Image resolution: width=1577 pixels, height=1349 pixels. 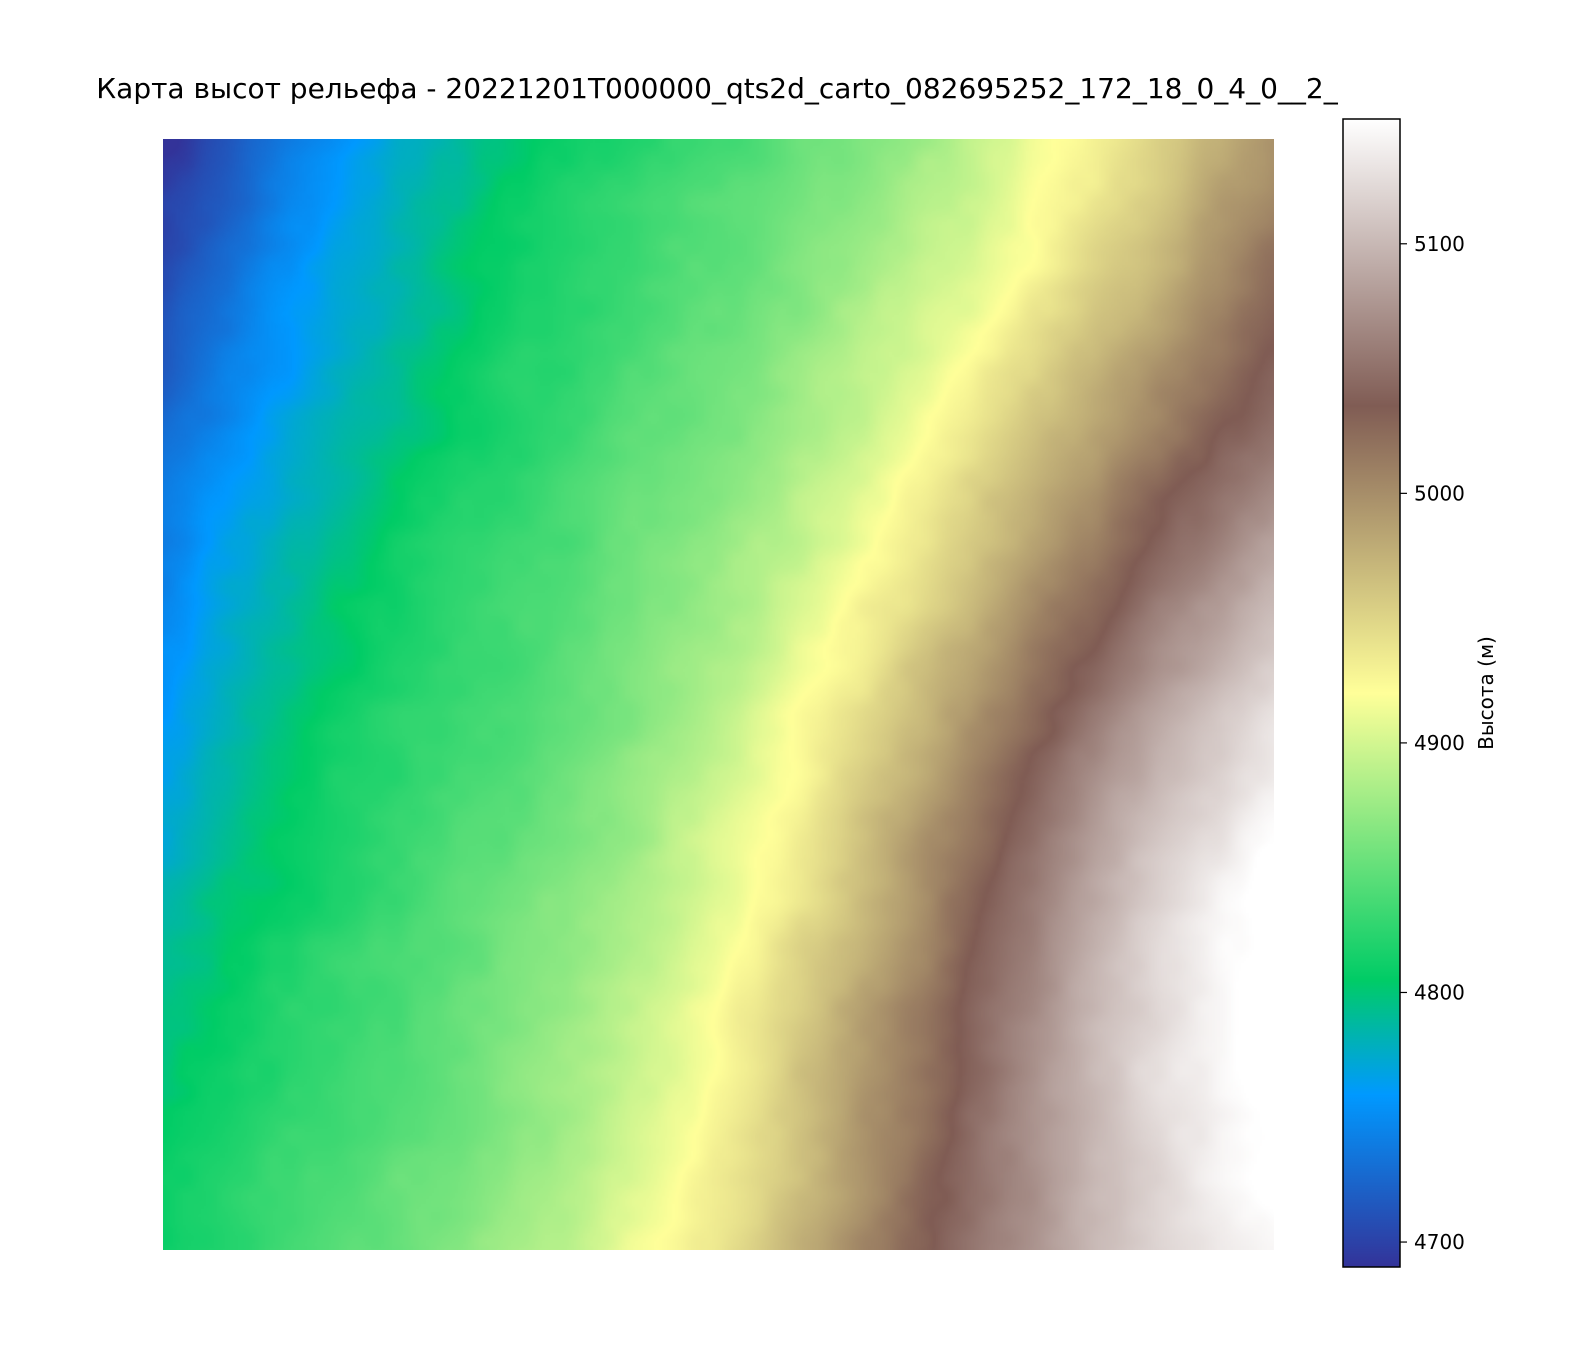 I want to click on colorbar-tick-label: 5000, so click(x=1439, y=493).